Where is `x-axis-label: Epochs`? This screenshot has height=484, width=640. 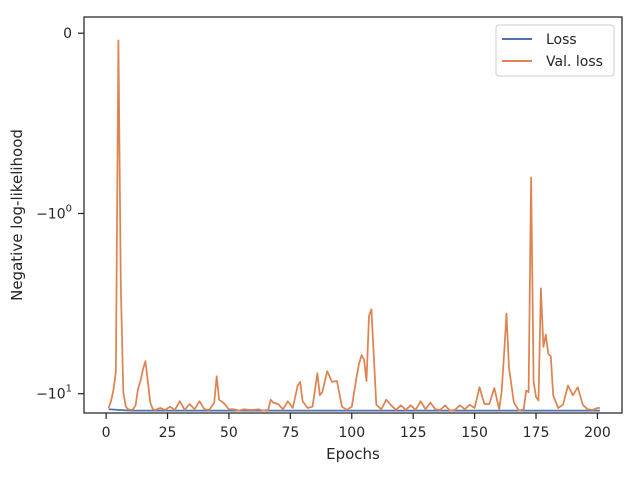
x-axis-label: Epochs is located at coordinates (353, 454).